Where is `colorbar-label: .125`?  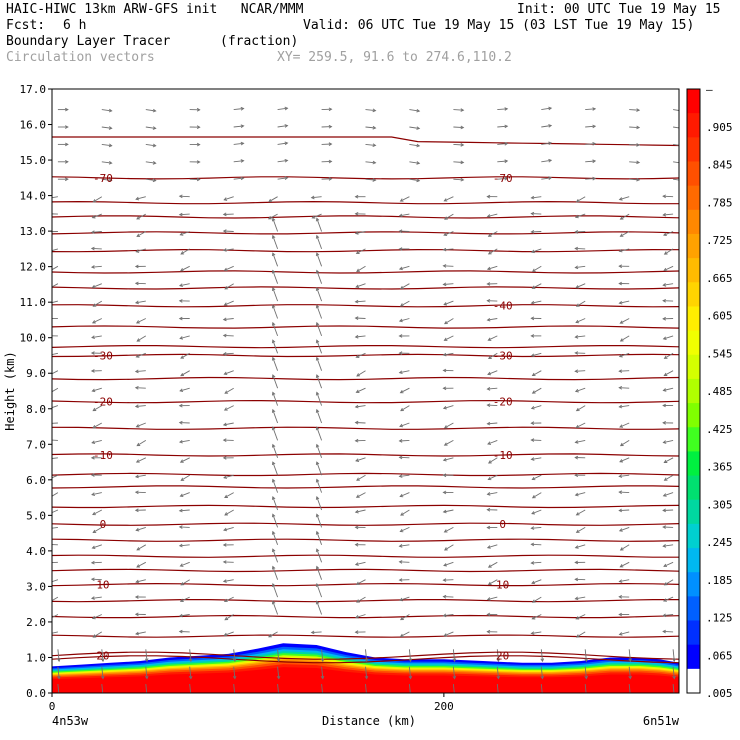
colorbar-label: .125 is located at coordinates (719, 618).